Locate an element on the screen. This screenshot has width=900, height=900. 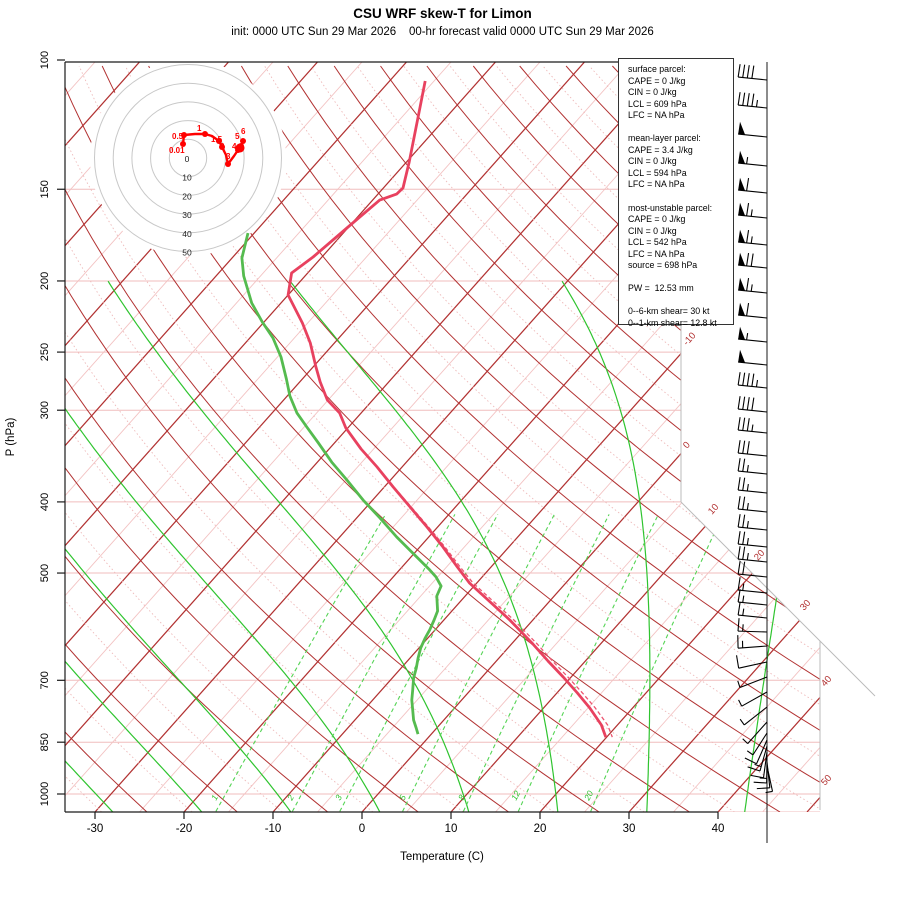
page-title: CSU WRF skew-T for Limon is located at coordinates (442, 13).